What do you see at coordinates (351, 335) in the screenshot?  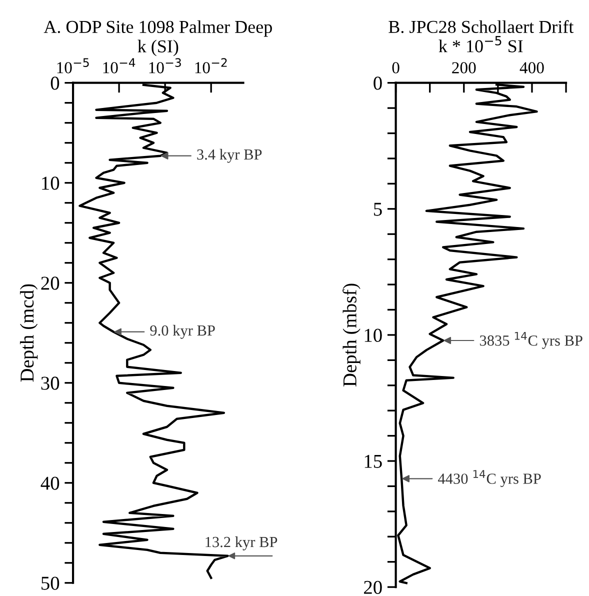 I see `y-axis-title: Depth (mbsf)` at bounding box center [351, 335].